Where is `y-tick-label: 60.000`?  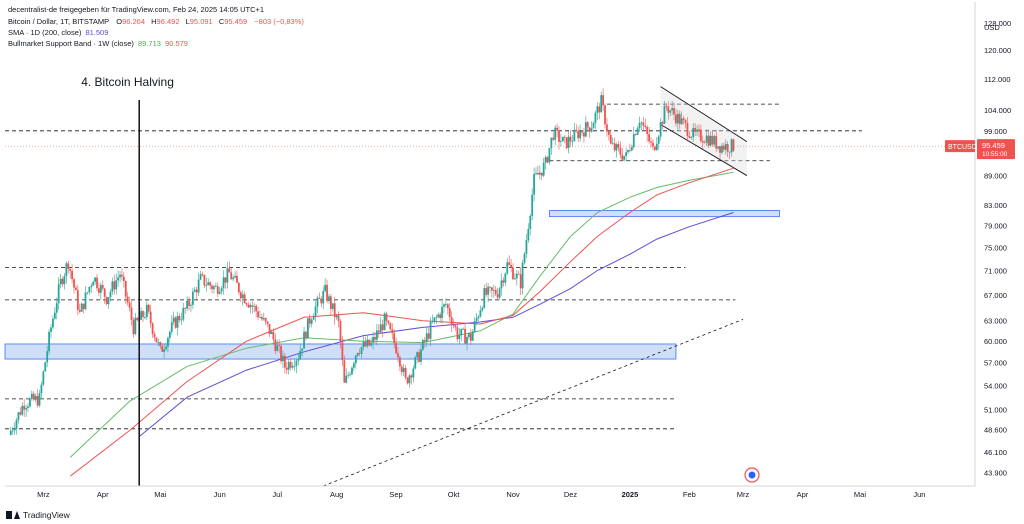
y-tick-label: 60.000 is located at coordinates (995, 341).